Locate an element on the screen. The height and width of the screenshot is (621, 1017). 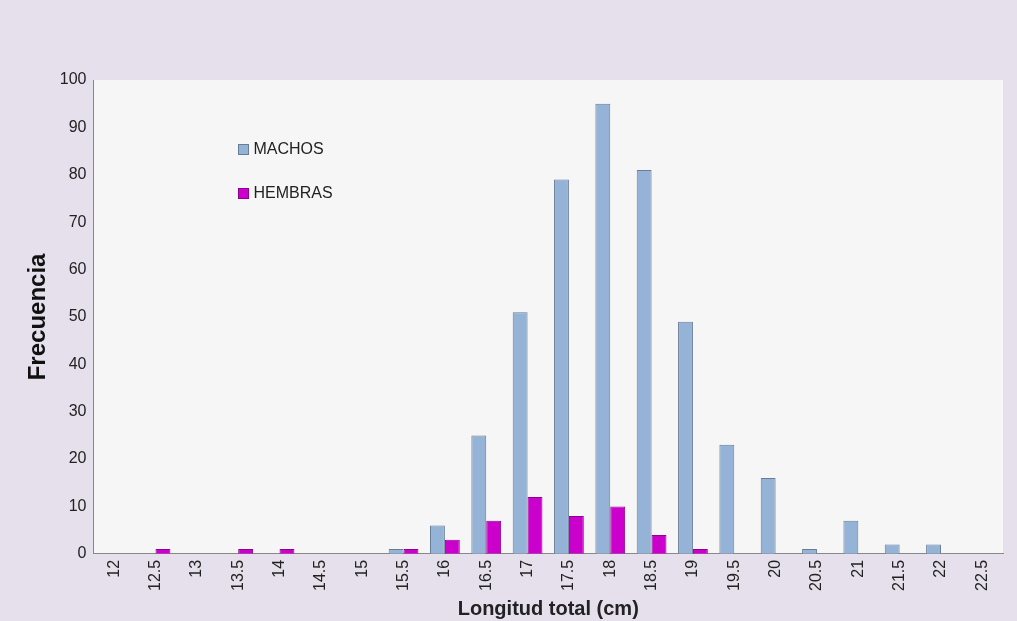
legend-label: MACHOS is located at coordinates (288, 149).